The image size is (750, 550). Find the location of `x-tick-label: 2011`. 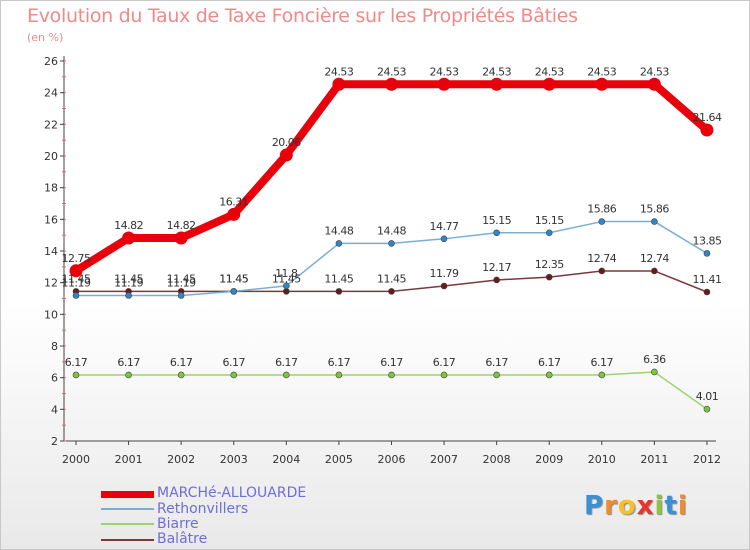

x-tick-label: 2011 is located at coordinates (654, 459).